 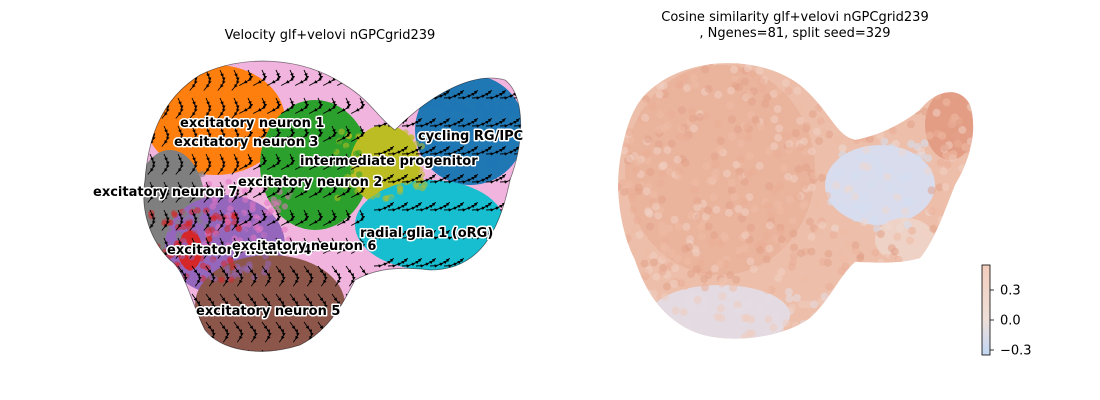 What do you see at coordinates (330, 35) in the screenshot?
I see `left-panel-title: Velocity glf+velovi nGPCgrid239` at bounding box center [330, 35].